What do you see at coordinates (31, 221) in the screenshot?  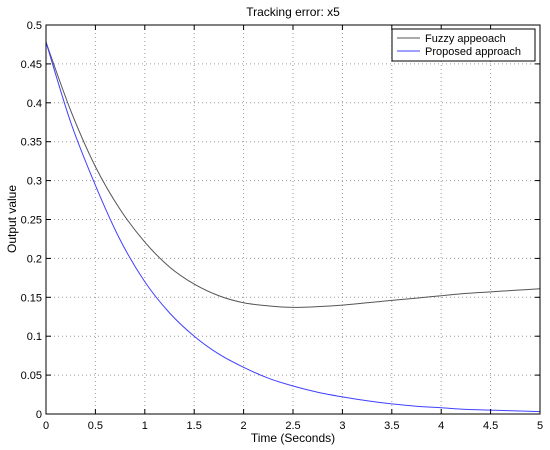 I see `y-tick-label: 0.25` at bounding box center [31, 221].